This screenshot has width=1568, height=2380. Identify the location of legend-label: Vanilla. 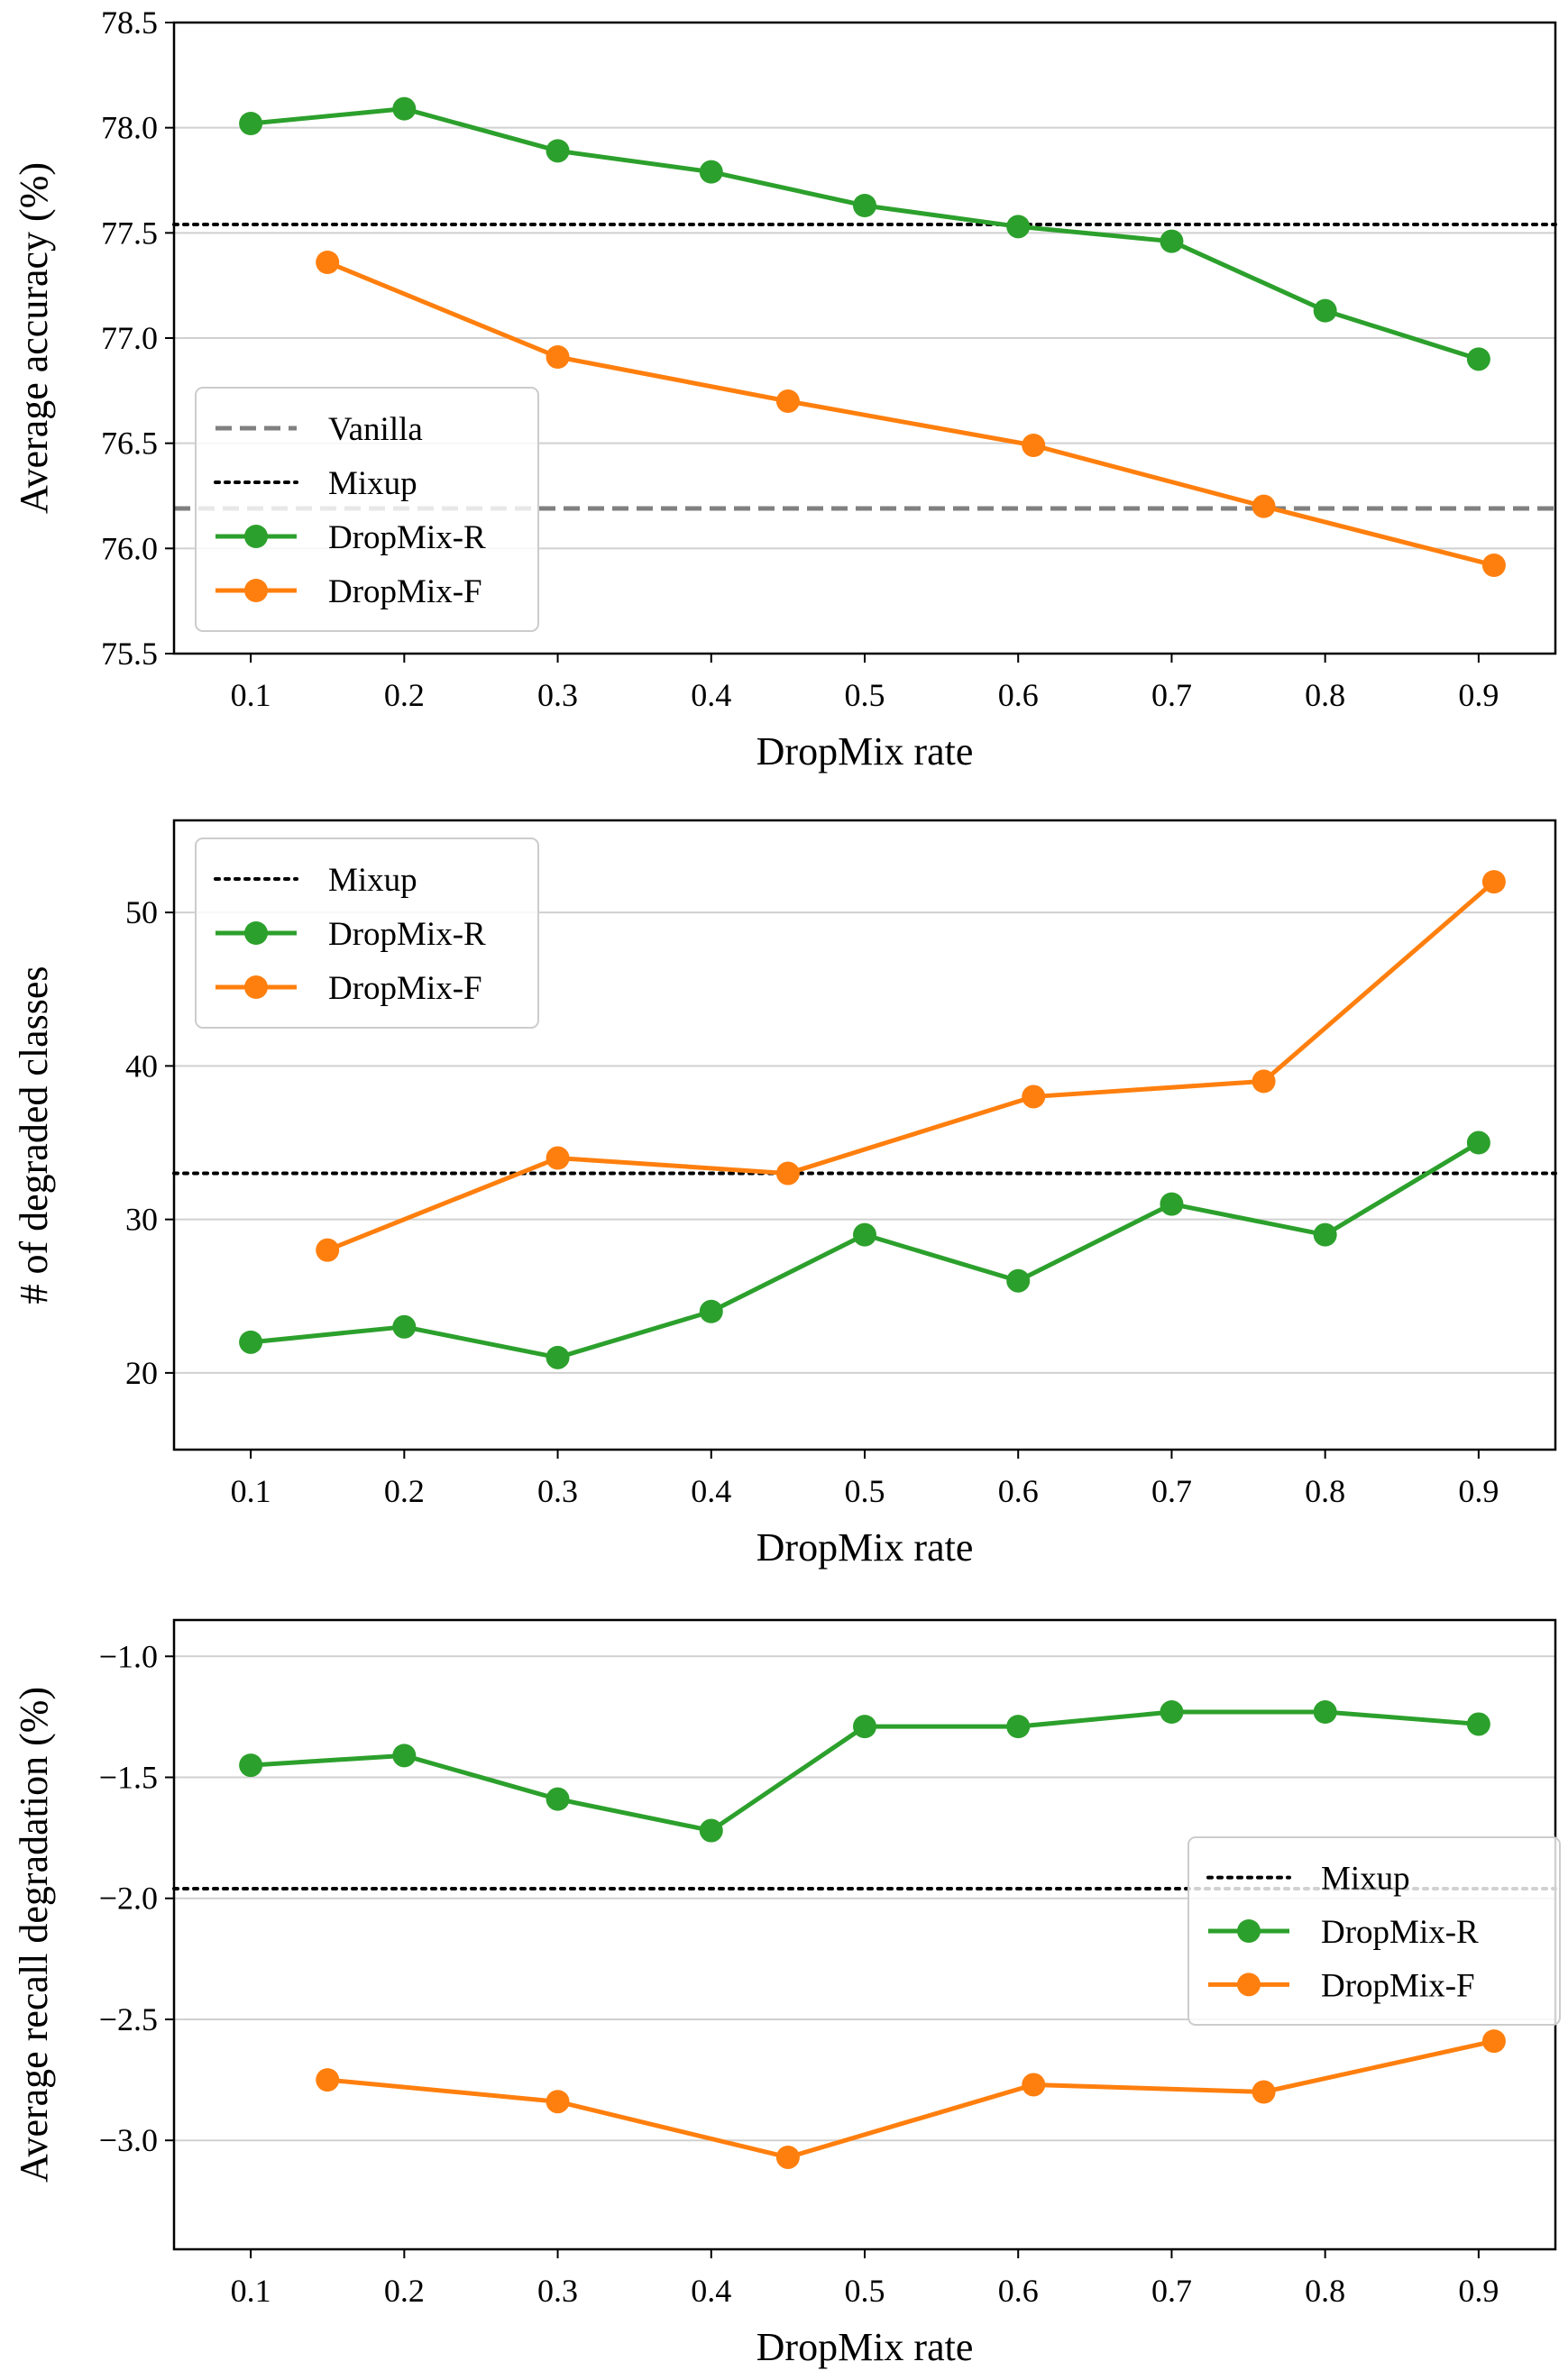
(375, 430).